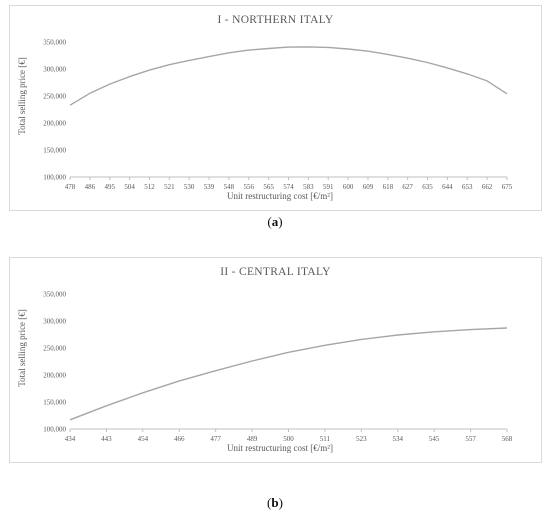 Image resolution: width=550 pixels, height=519 pixels. What do you see at coordinates (434, 439) in the screenshot?
I see `x-tick-label: 545` at bounding box center [434, 439].